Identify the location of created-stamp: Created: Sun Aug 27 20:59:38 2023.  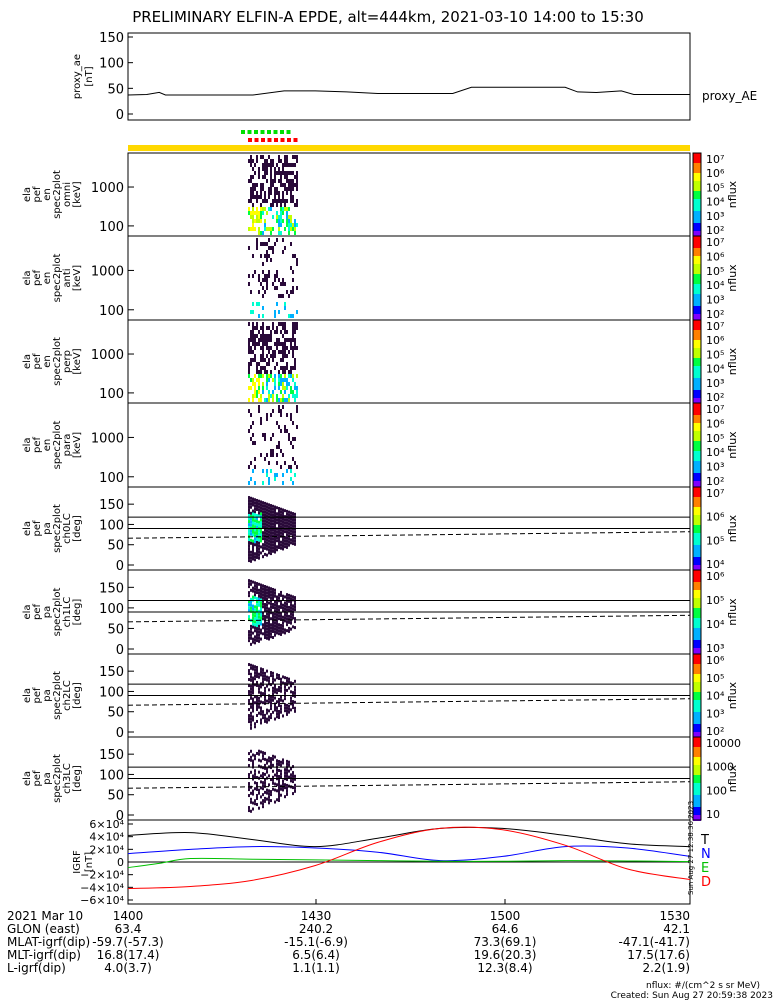
(692, 995).